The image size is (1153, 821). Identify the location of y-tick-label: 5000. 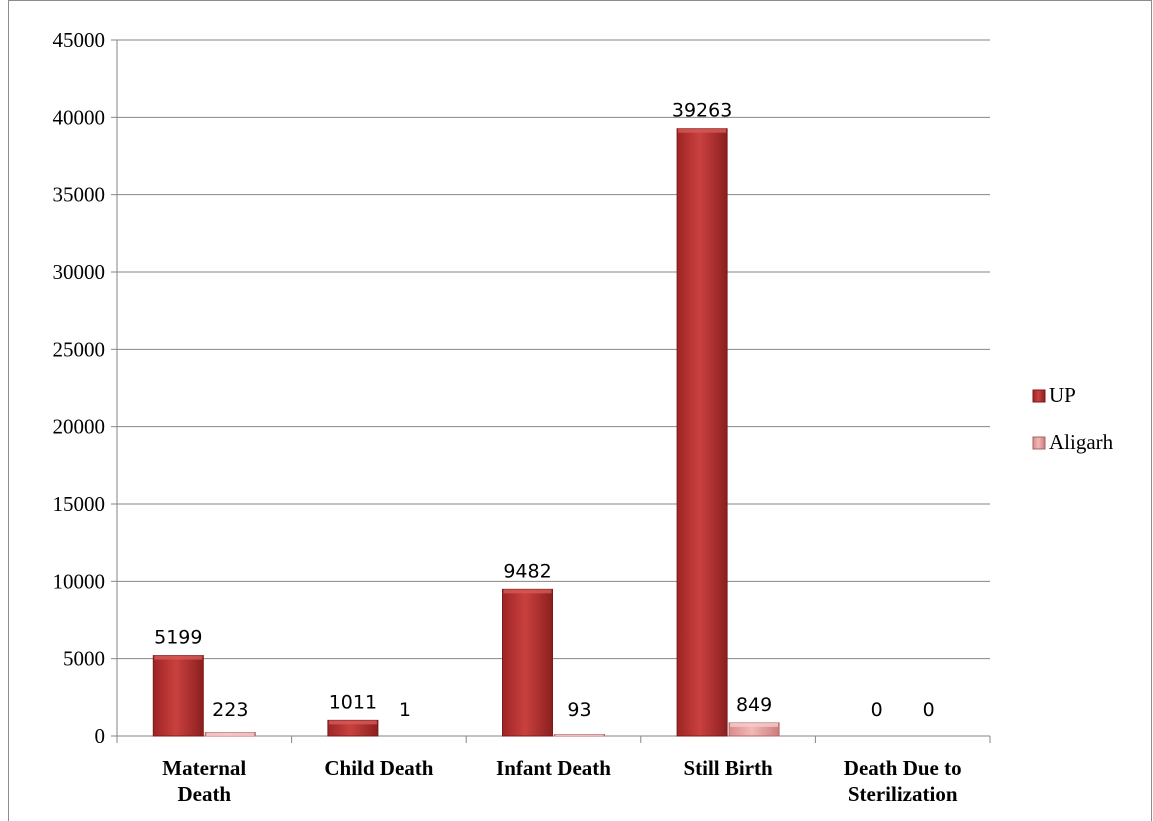
(84, 659).